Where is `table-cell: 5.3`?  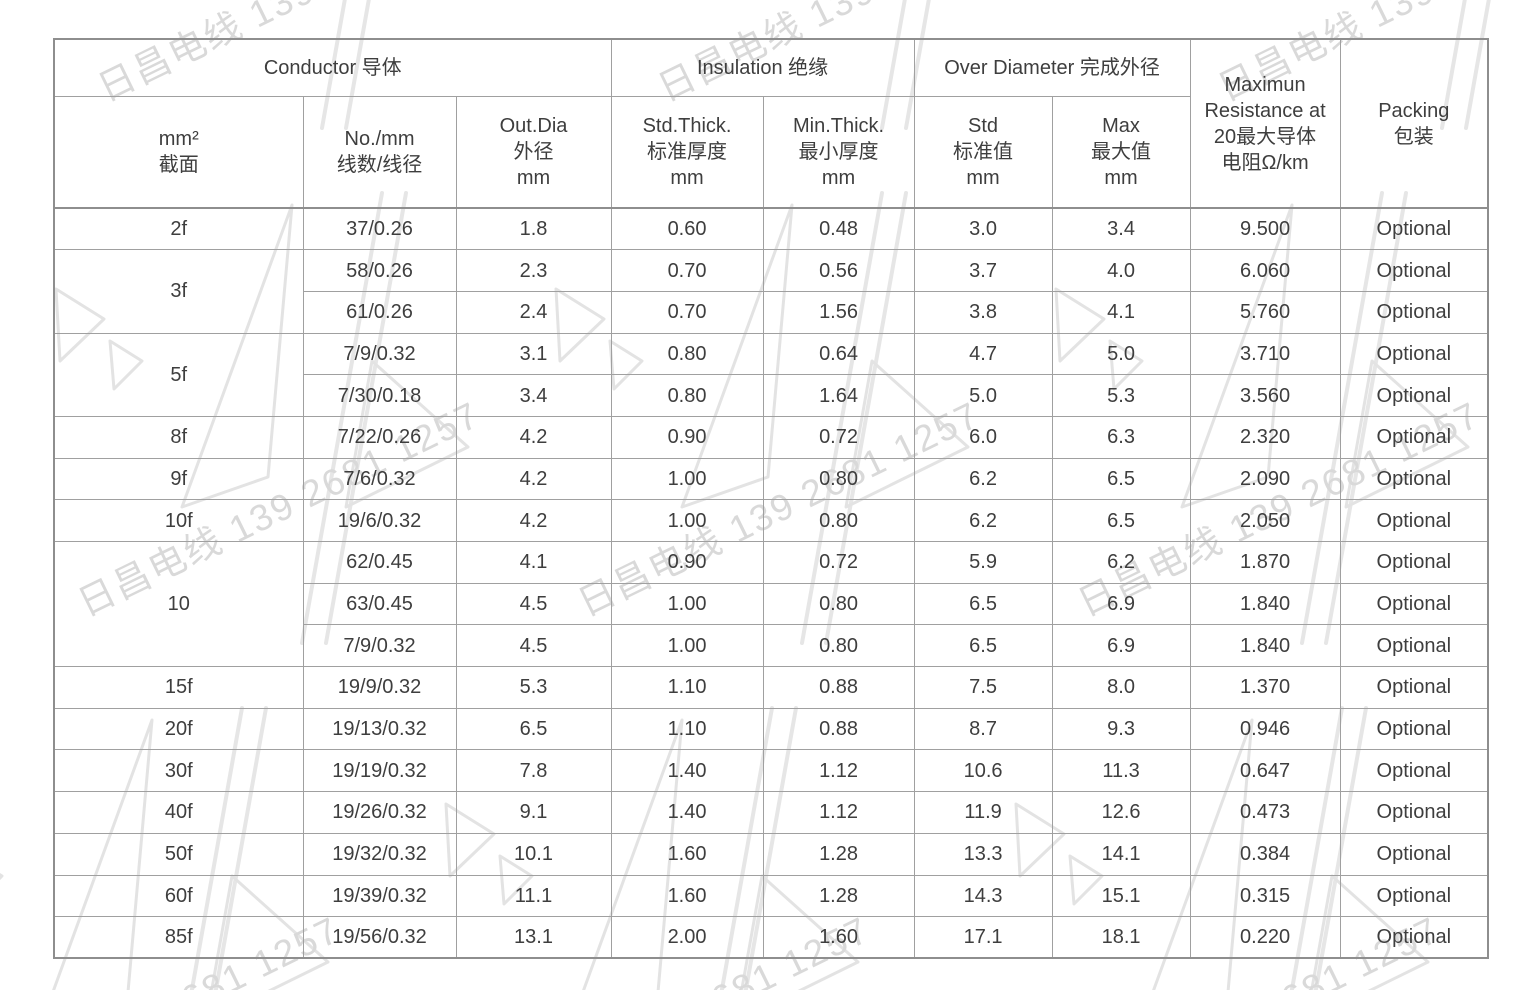 table-cell: 5.3 is located at coordinates (533, 687).